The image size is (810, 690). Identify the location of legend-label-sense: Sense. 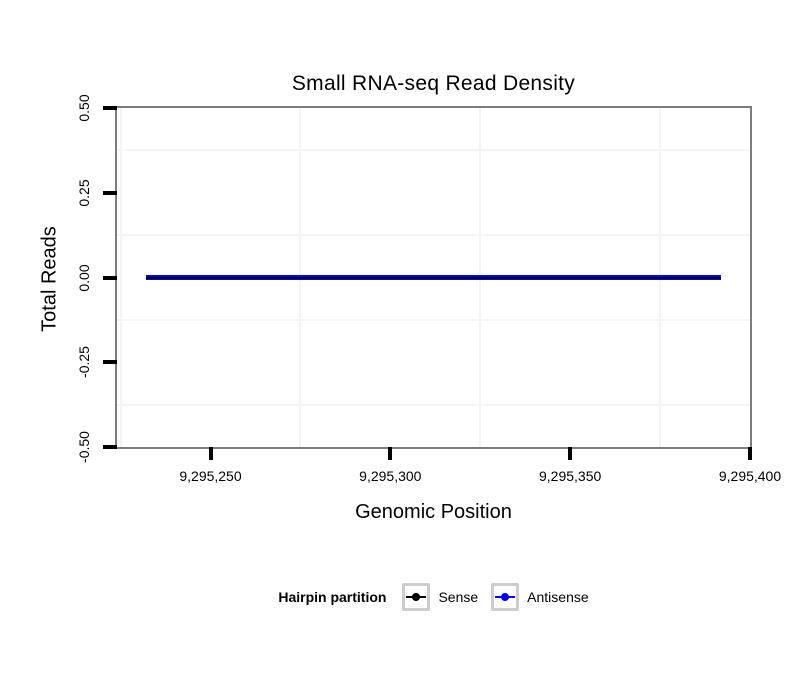
(458, 597).